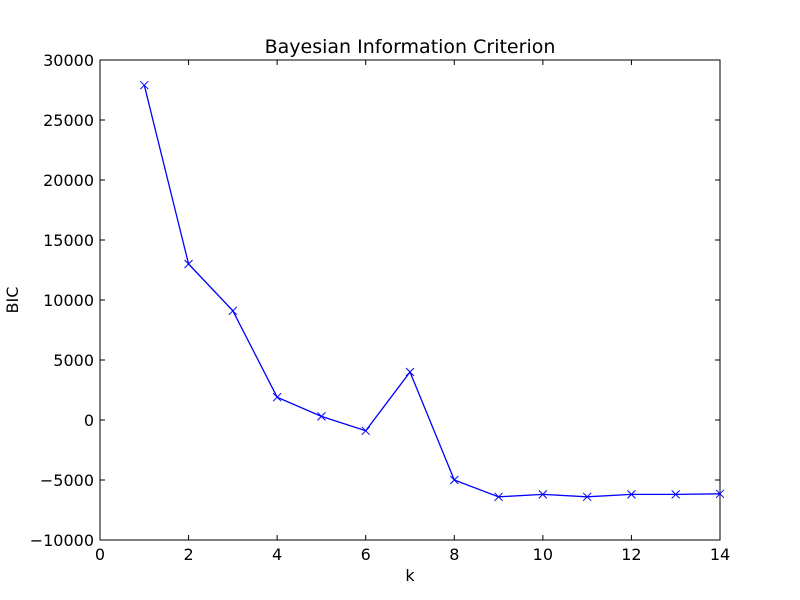  I want to click on y-axis-label: BIC, so click(12, 300).